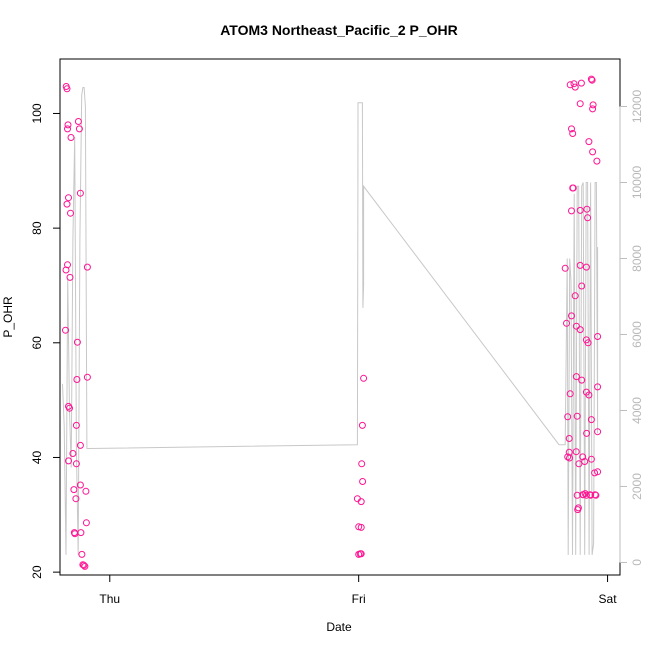  Describe the element at coordinates (37, 572) in the screenshot. I see `y-tick-label: 20` at that location.